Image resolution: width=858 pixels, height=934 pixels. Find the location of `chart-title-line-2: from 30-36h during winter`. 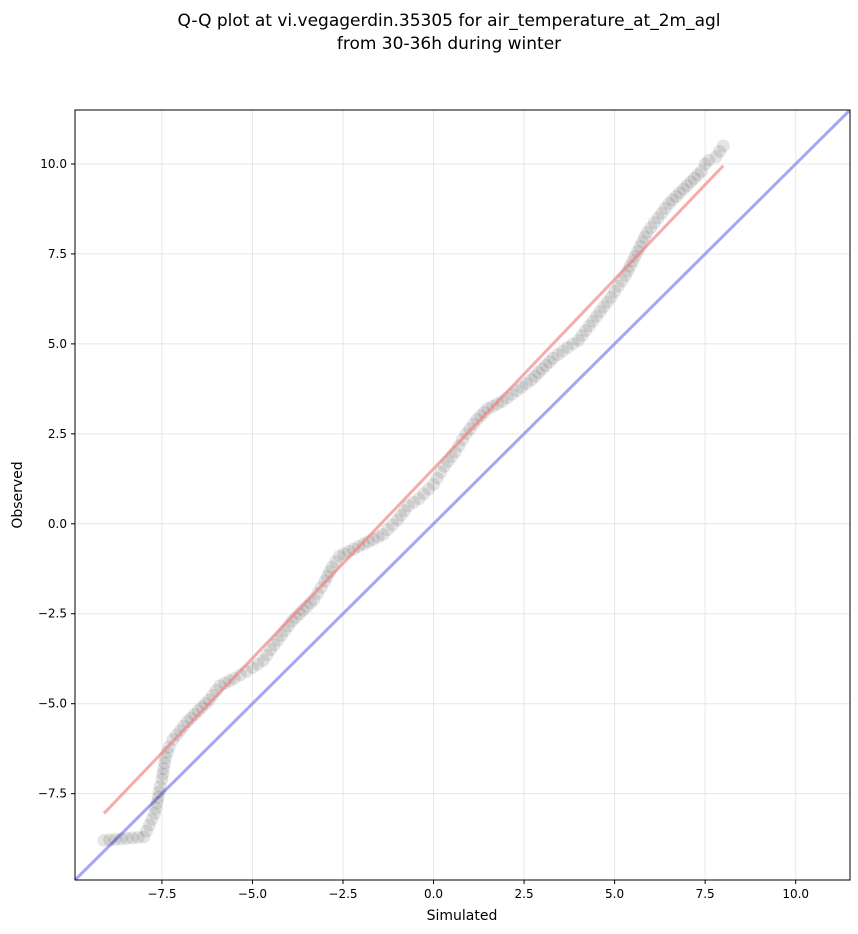

chart-title-line-2: from 30-36h during winter is located at coordinates (449, 44).